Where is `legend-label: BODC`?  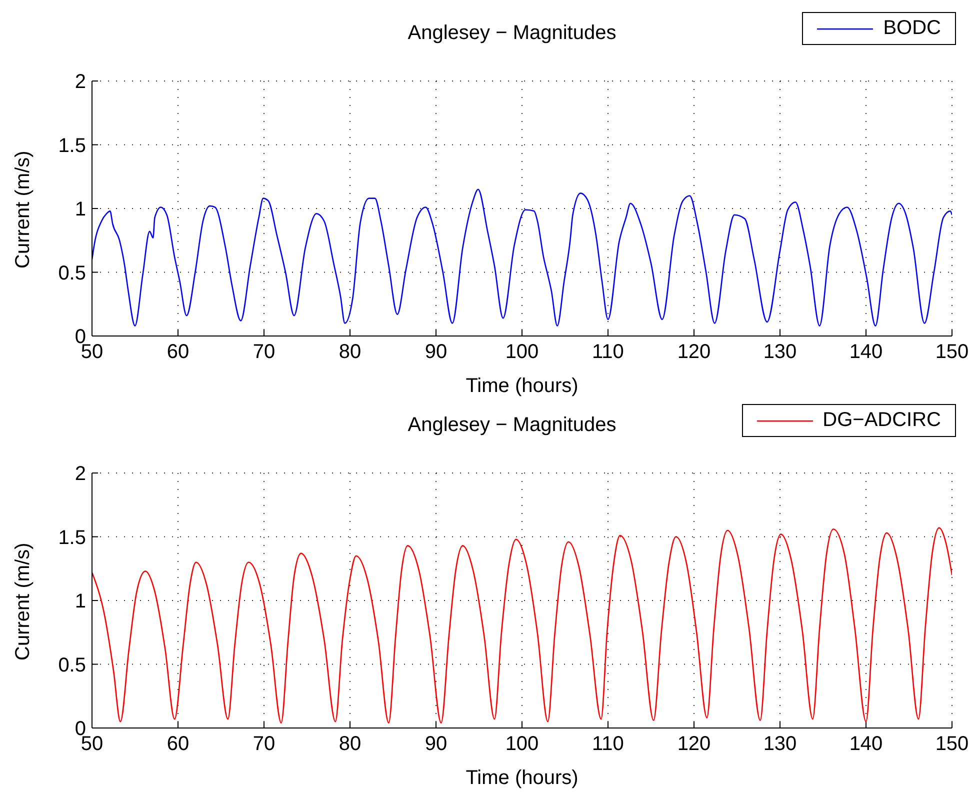 legend-label: BODC is located at coordinates (912, 28).